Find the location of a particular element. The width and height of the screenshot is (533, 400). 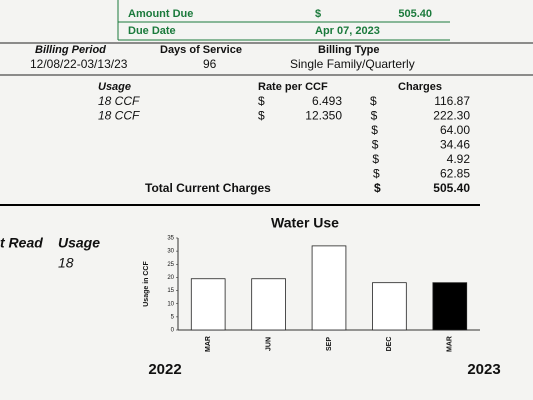

due-label: Due Date is located at coordinates (152, 31).